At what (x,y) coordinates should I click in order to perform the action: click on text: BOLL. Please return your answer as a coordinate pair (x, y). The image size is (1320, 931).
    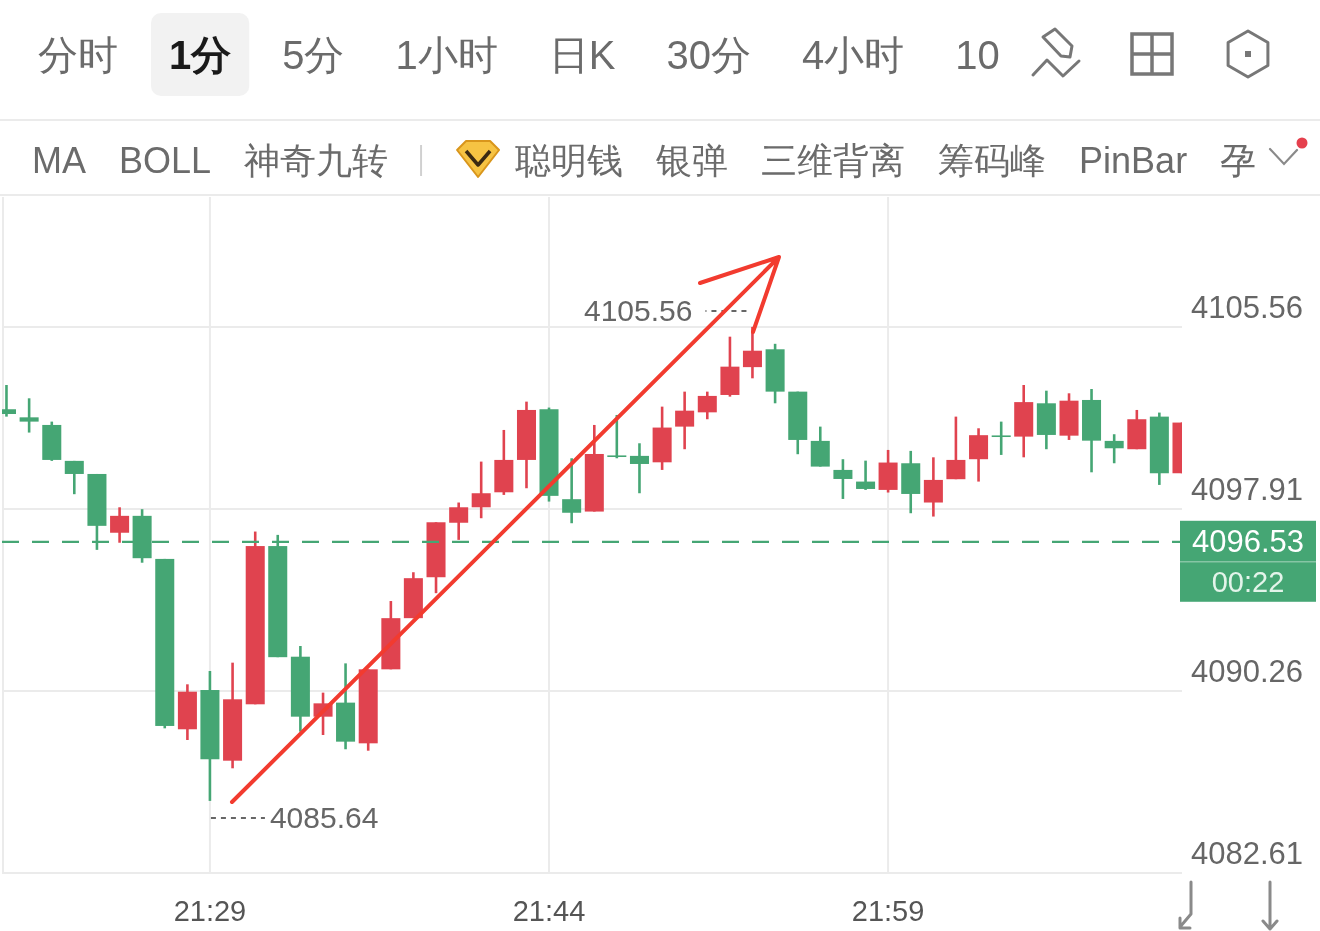
    Looking at the image, I should click on (165, 160).